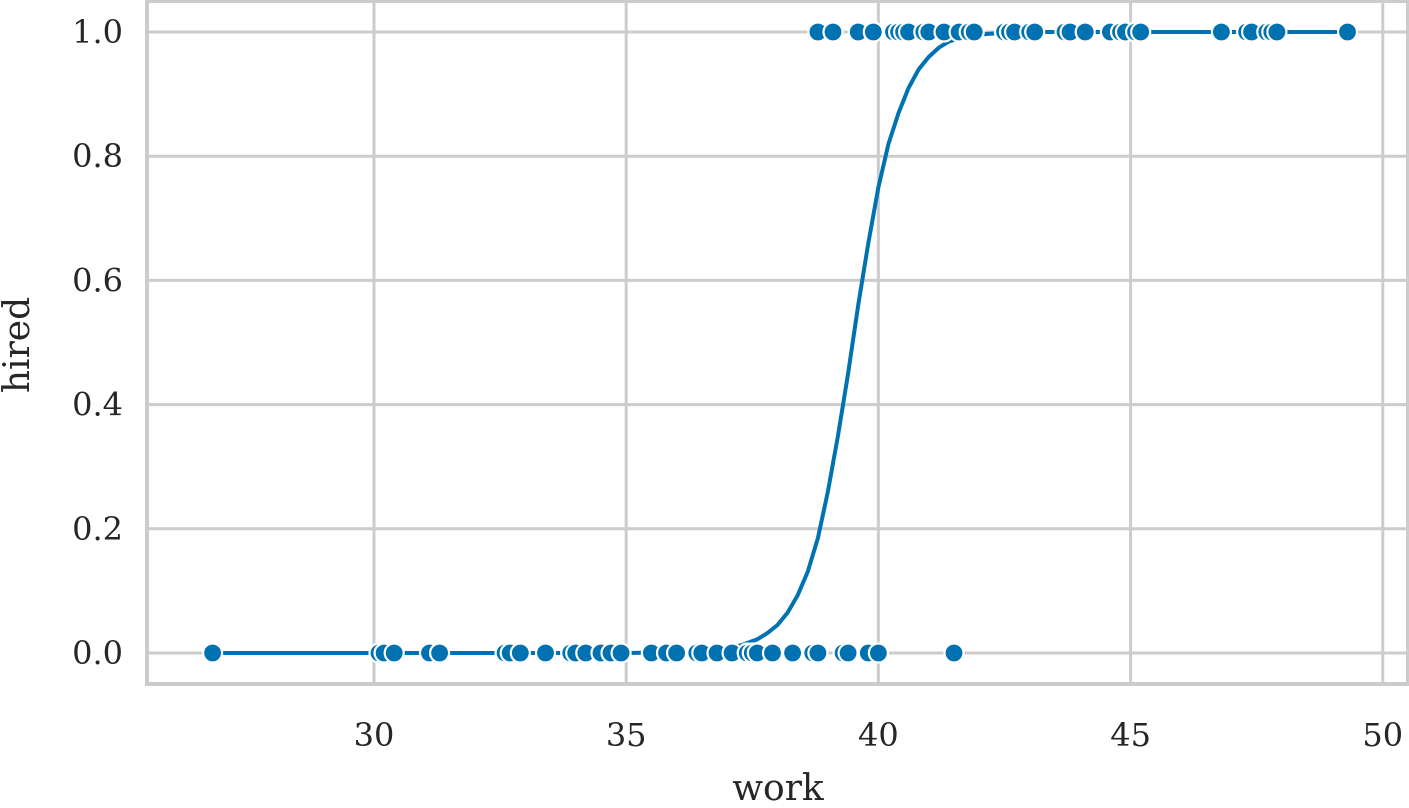 This screenshot has height=808, width=1409. I want to click on x-tick-label: 30, so click(374, 735).